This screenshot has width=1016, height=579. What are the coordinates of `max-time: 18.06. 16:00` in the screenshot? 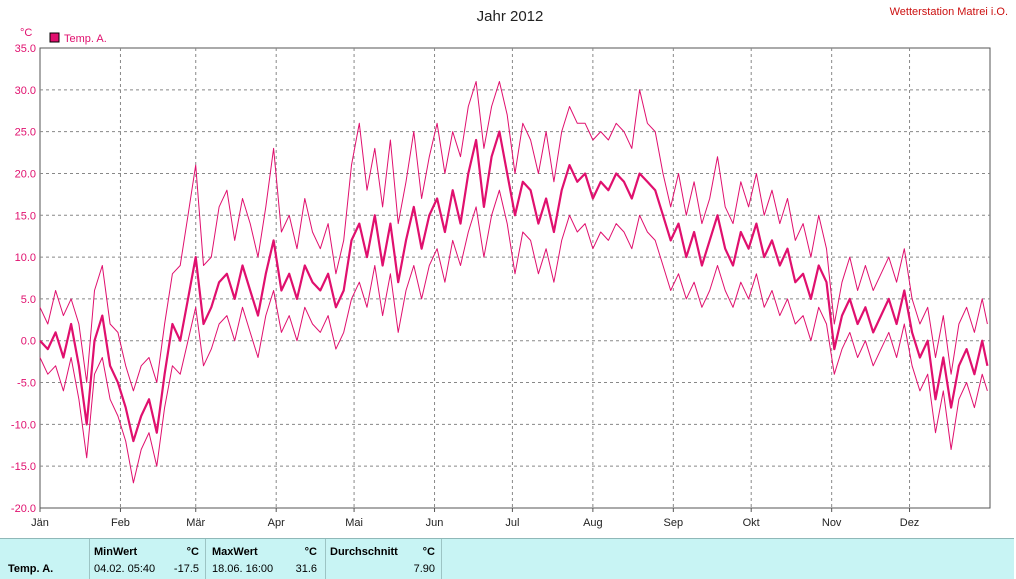 It's located at (243, 569).